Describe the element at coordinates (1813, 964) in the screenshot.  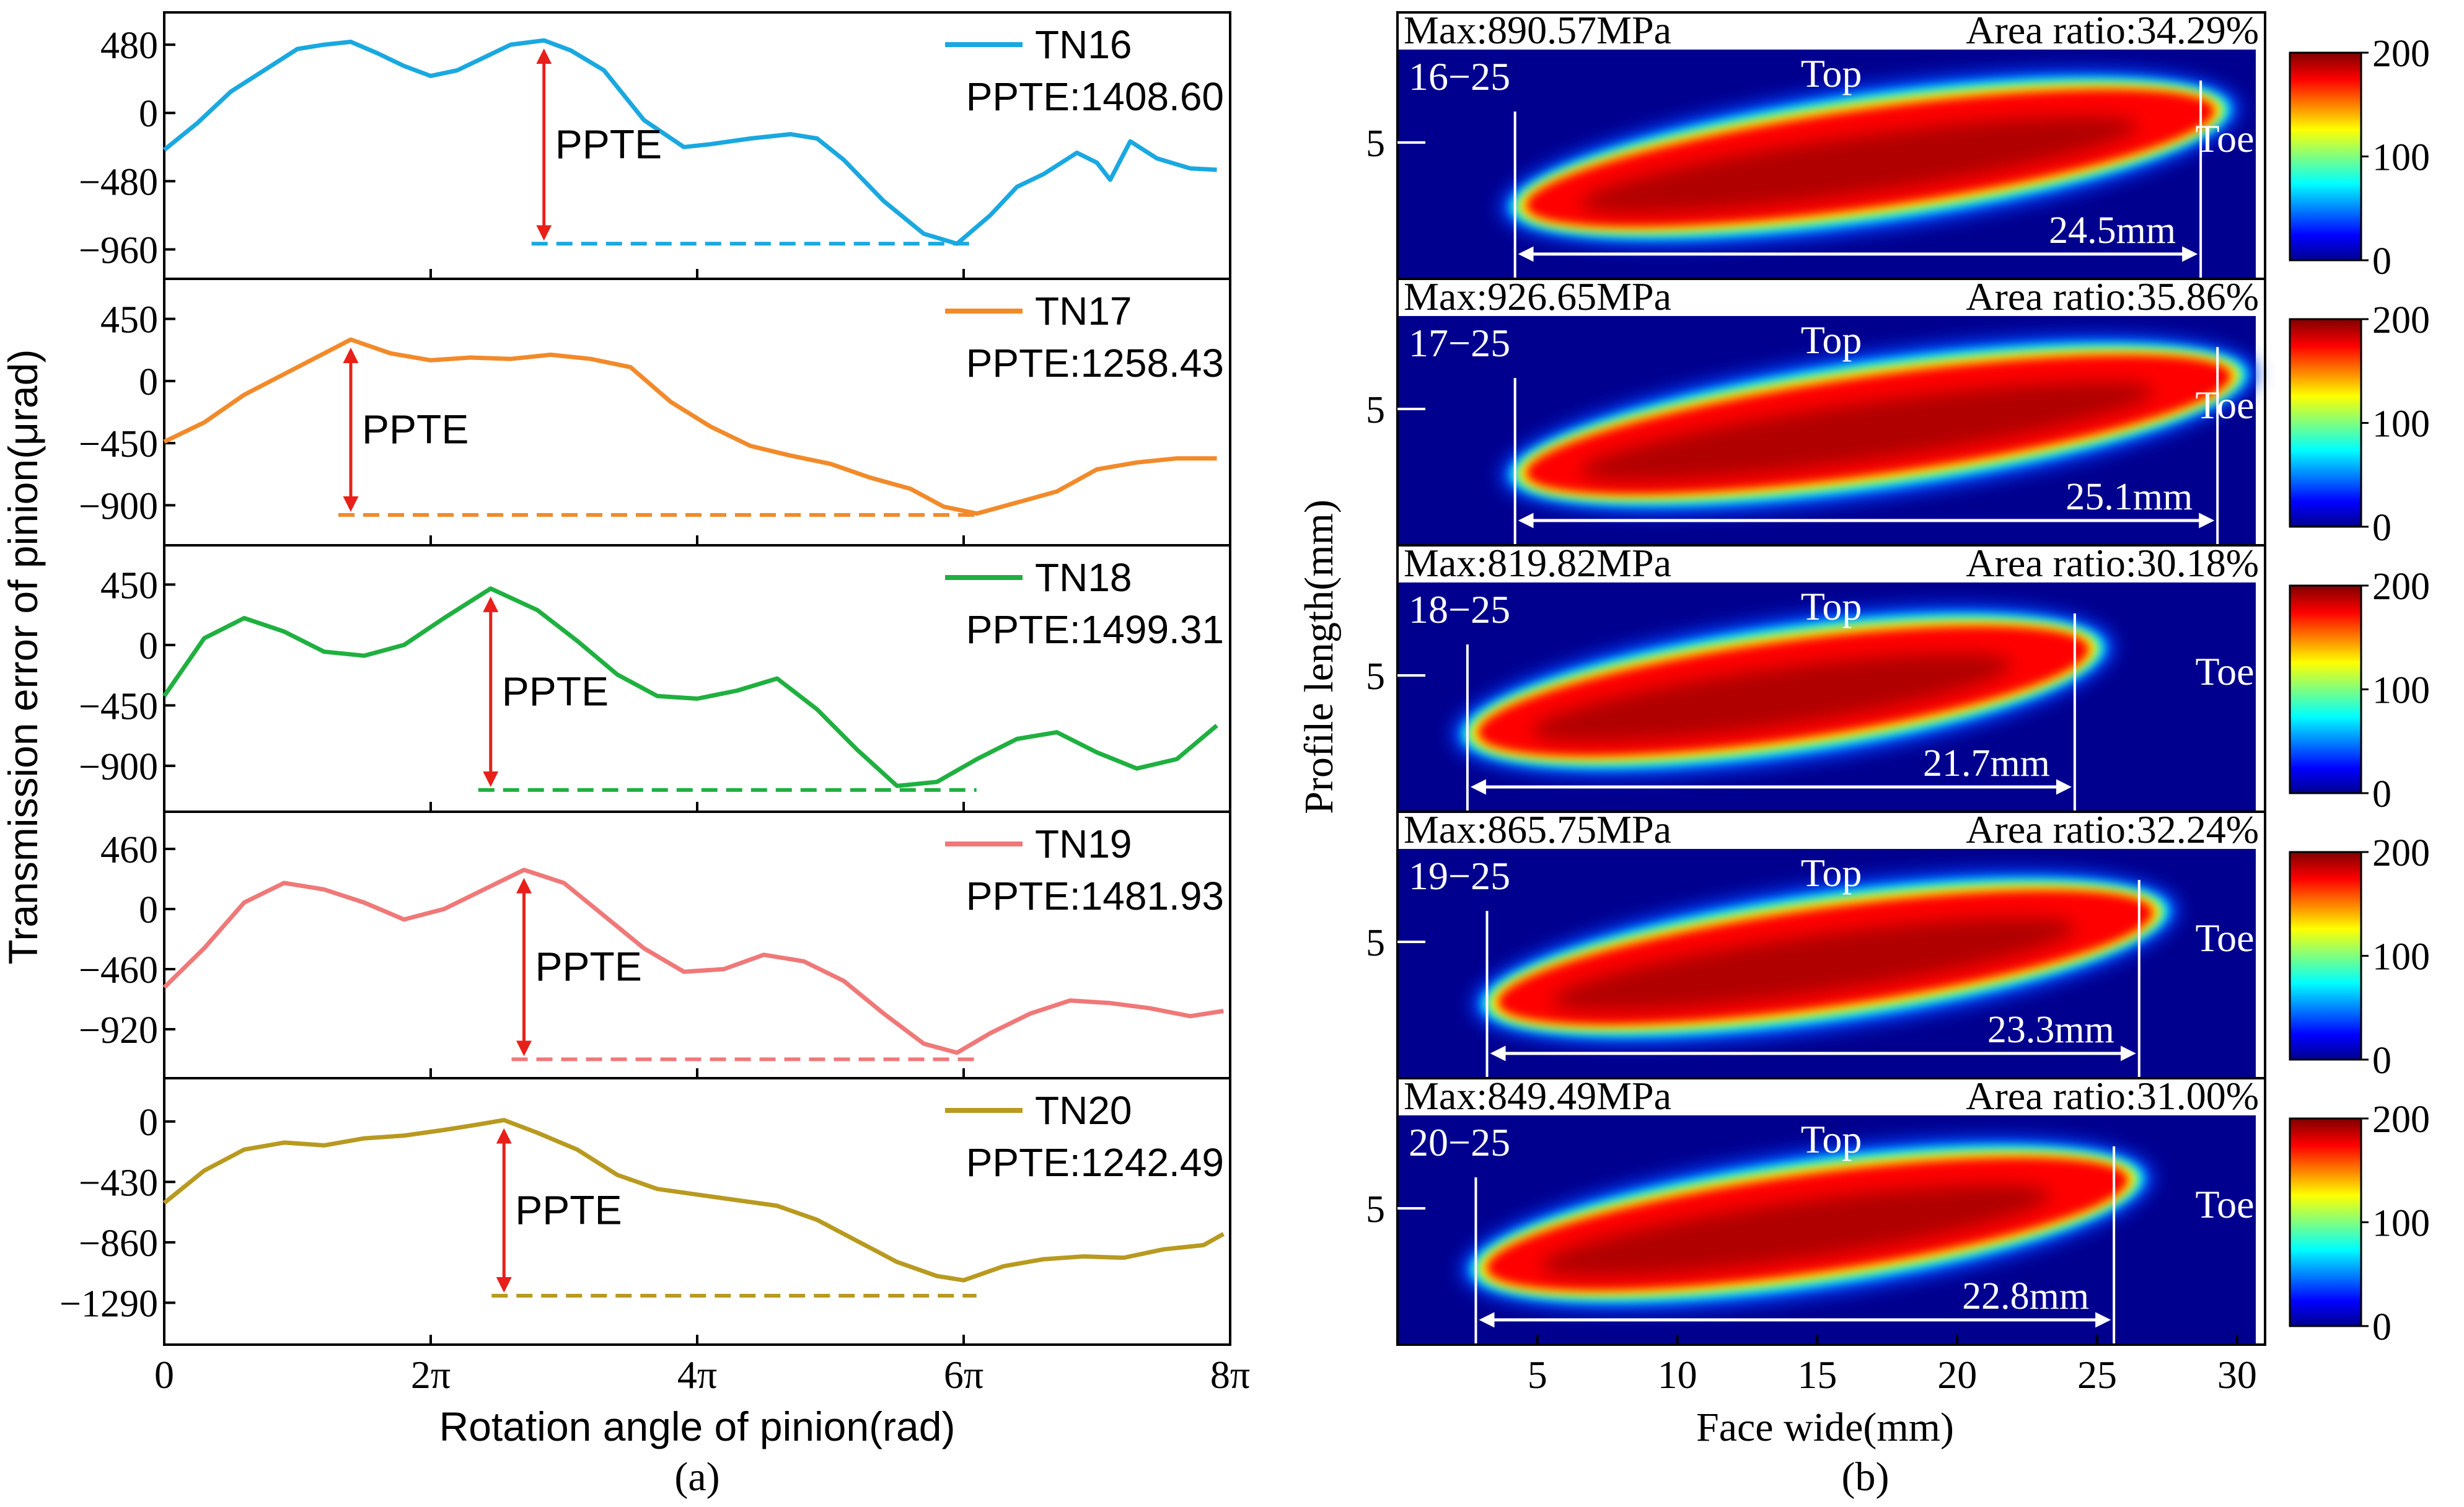
I see `contact-core-dark` at that location.